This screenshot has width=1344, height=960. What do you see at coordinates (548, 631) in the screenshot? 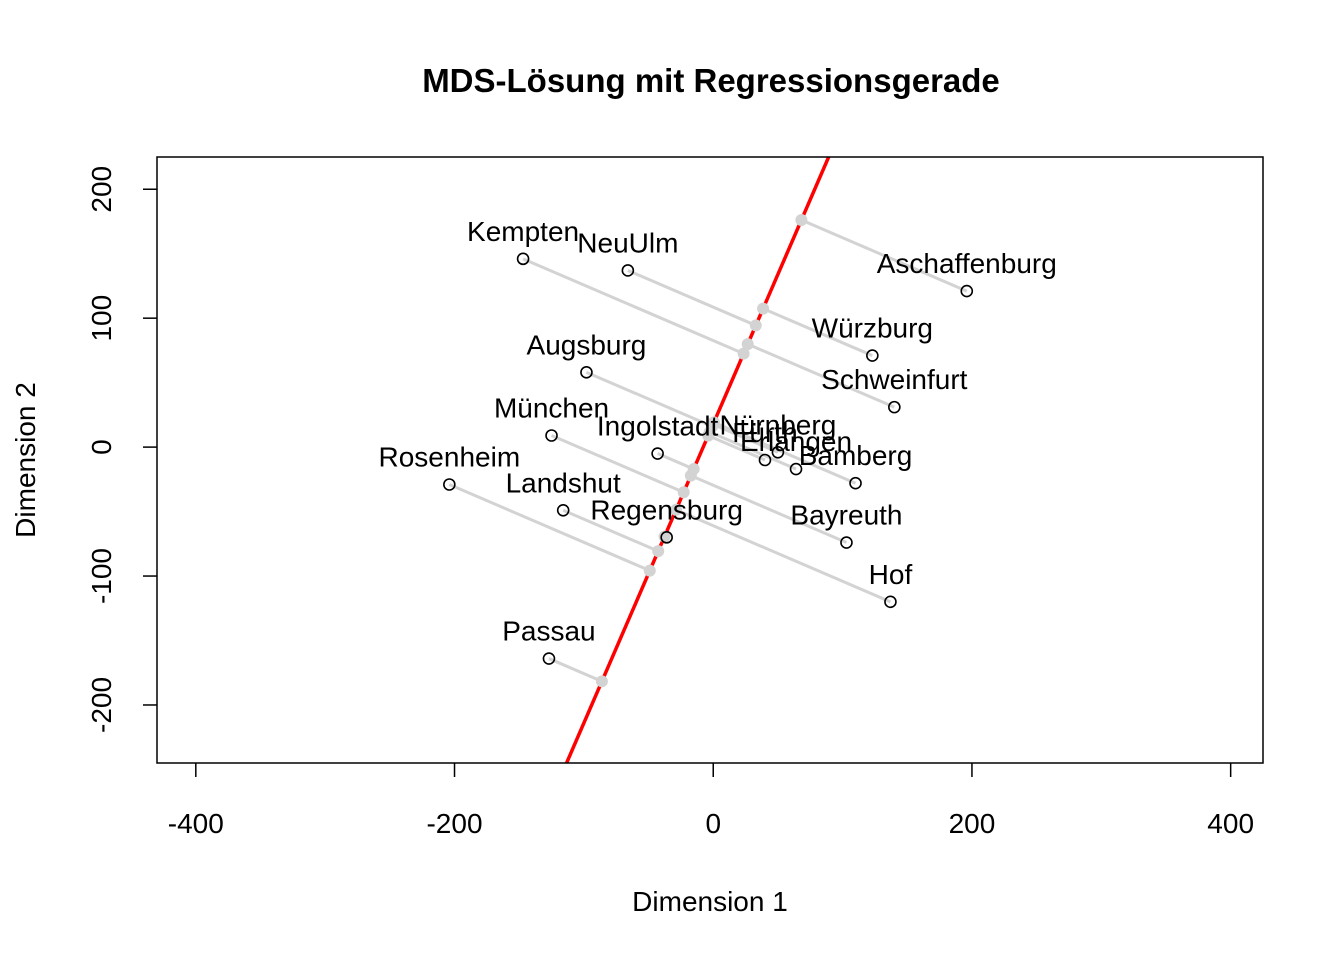
I see `point-label: Passau` at bounding box center [548, 631].